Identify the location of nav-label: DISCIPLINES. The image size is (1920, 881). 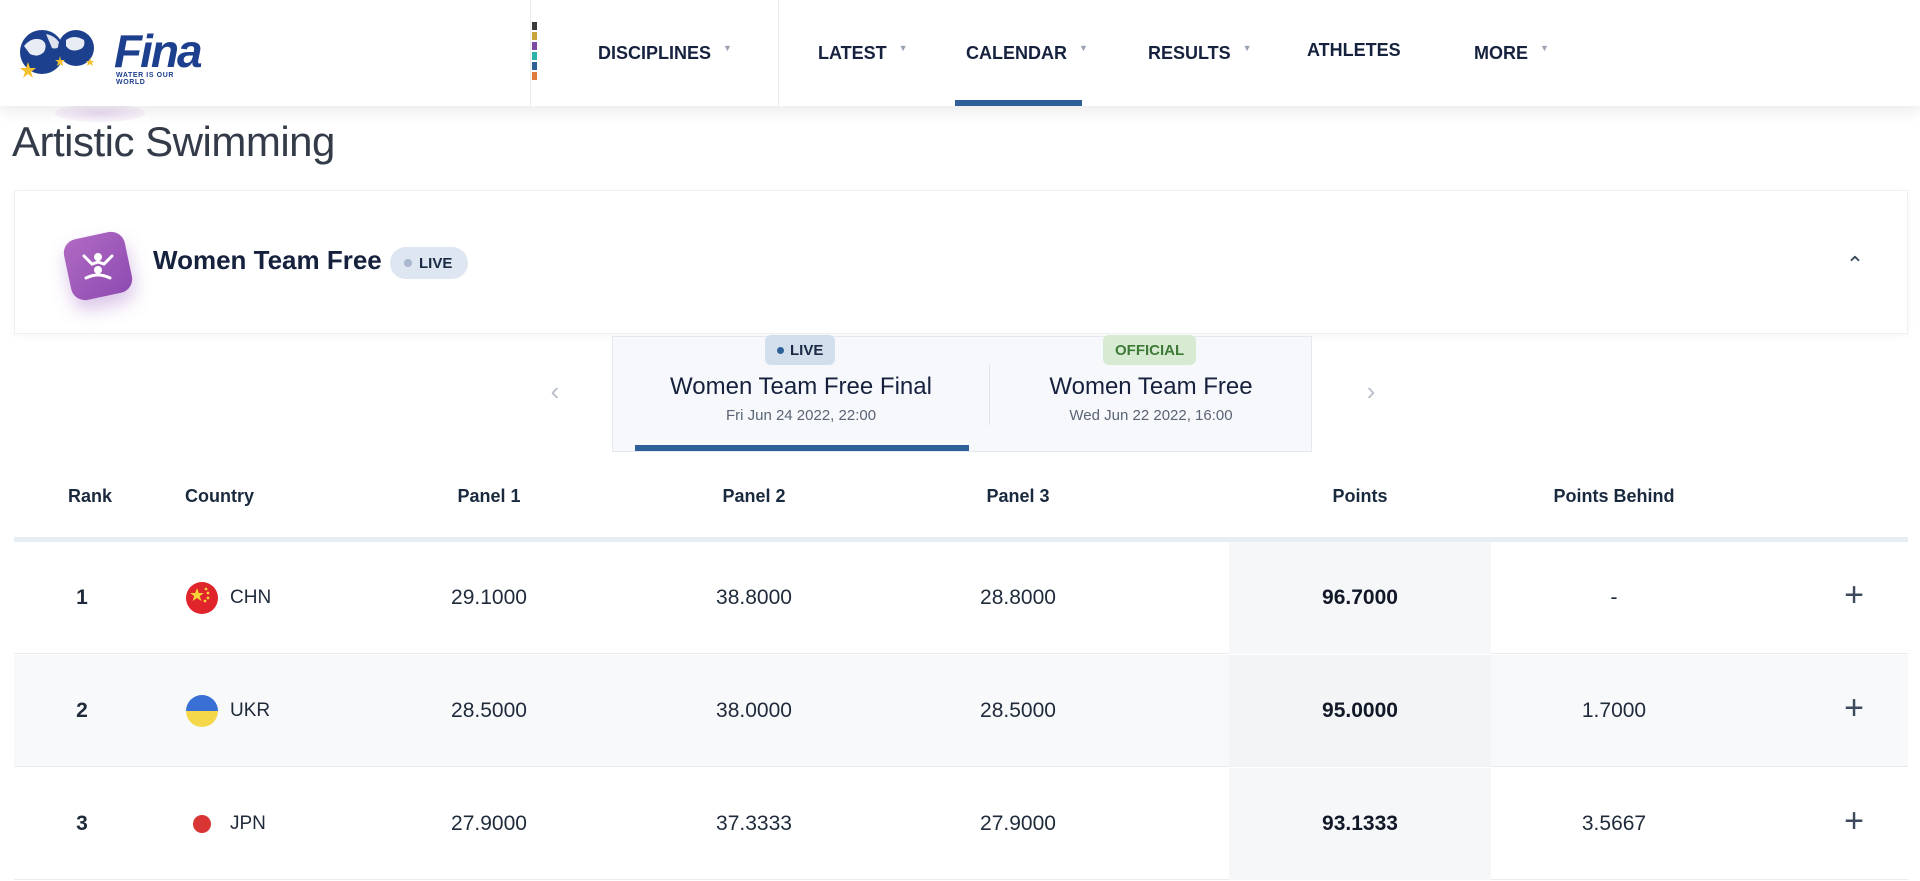
(655, 52).